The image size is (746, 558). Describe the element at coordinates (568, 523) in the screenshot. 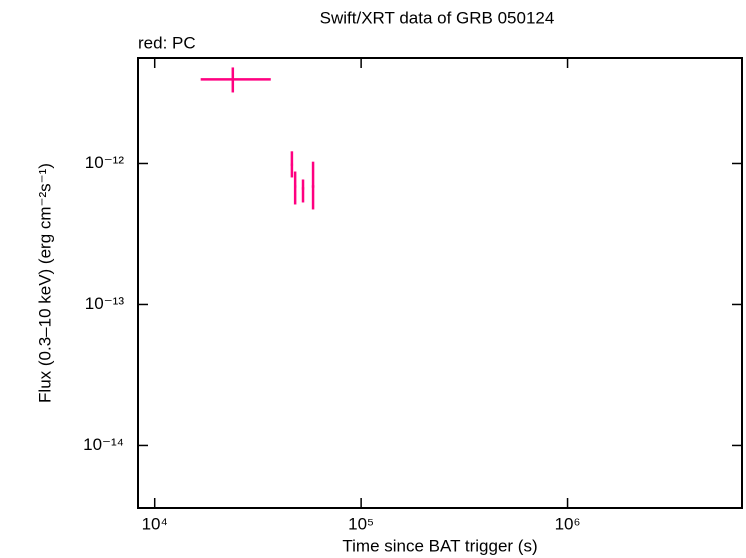

I see `x-tick-label: 10⁶` at that location.